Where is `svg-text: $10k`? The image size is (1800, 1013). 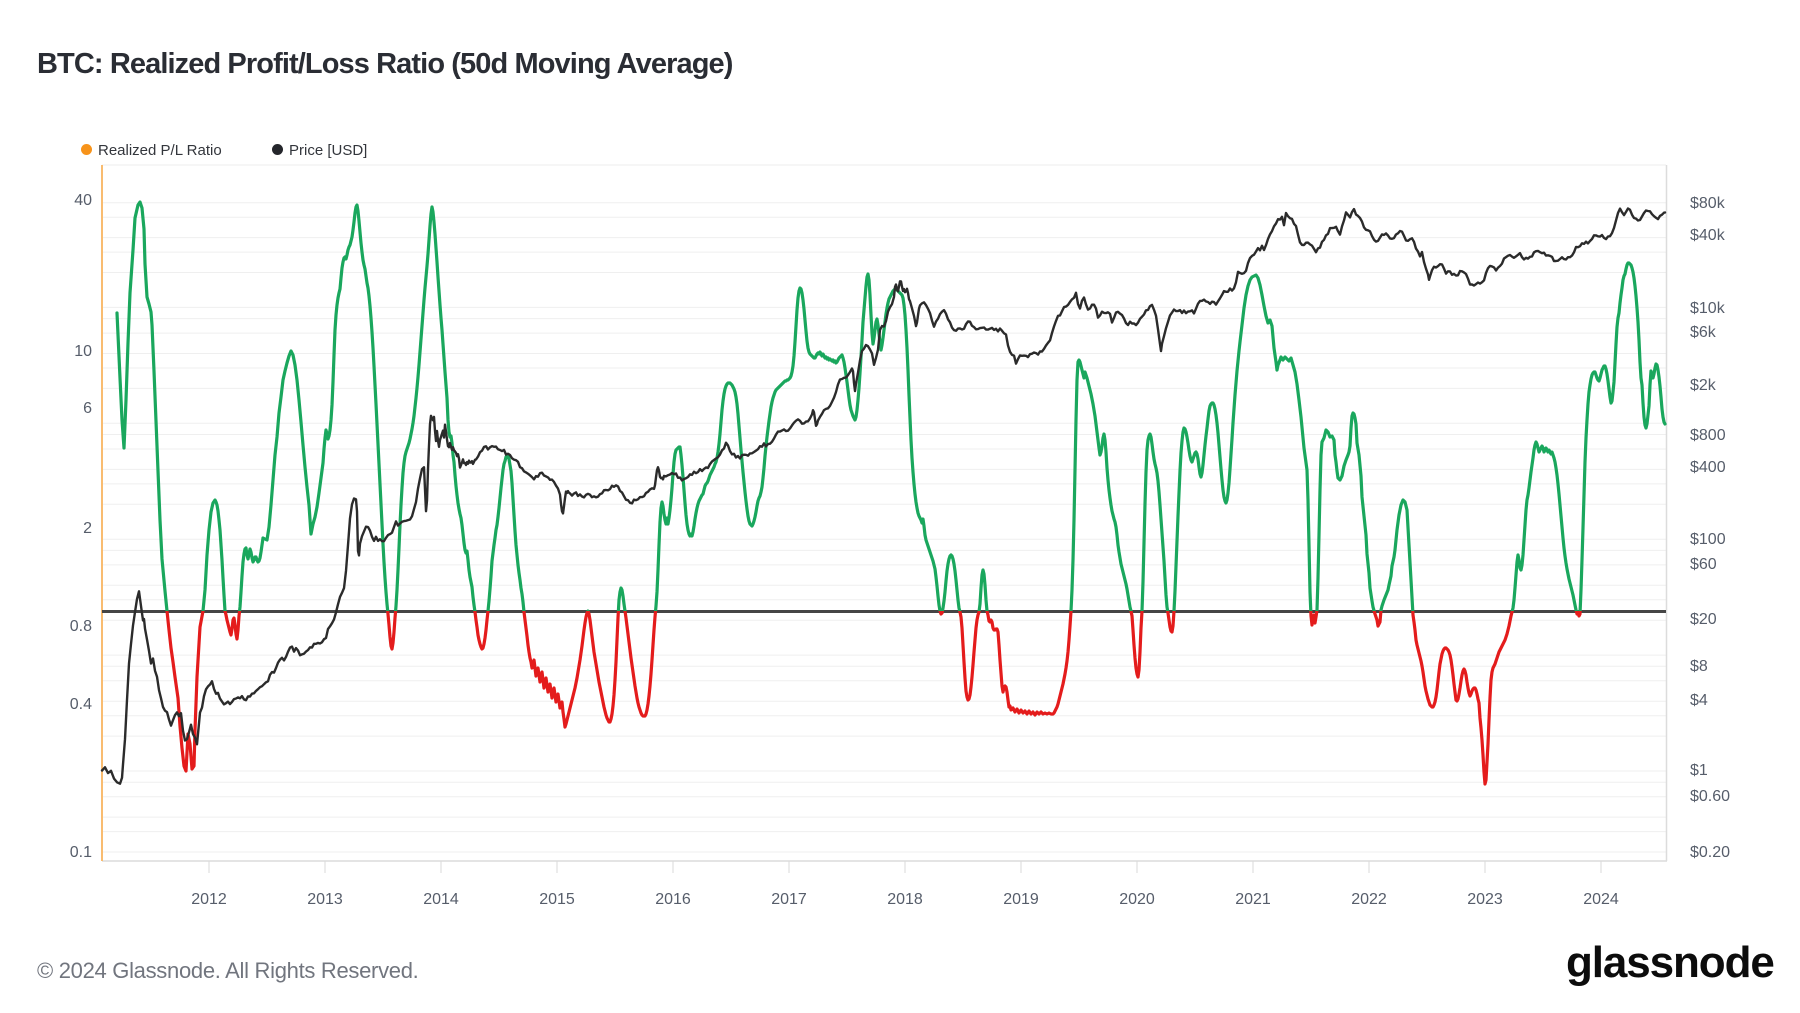
svg-text: $10k is located at coordinates (1708, 308).